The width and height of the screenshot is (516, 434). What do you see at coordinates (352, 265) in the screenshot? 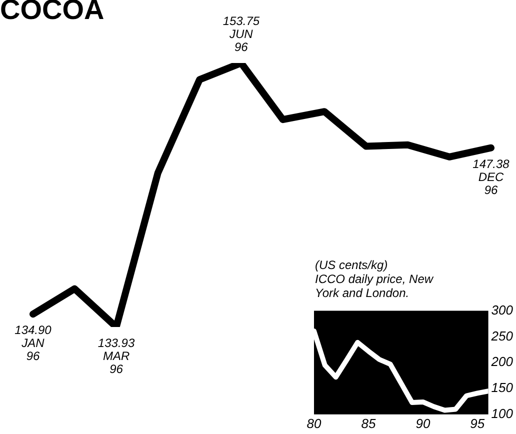
I see `y-axis-title: (US cents/kg)` at bounding box center [352, 265].